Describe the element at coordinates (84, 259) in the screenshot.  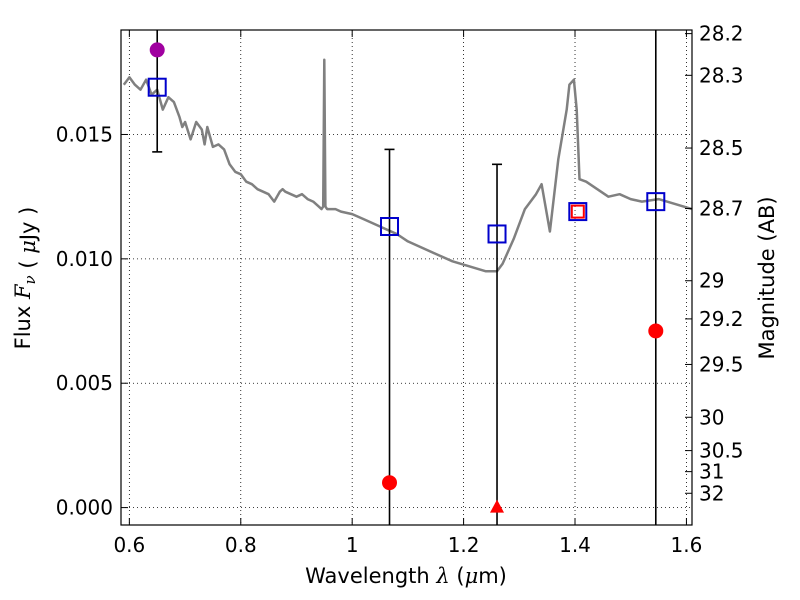
I see `y-tick-label: 0.010` at that location.